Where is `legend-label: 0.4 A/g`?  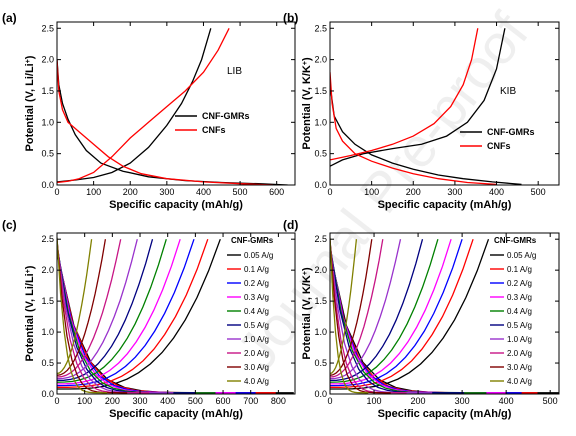
legend-label: 0.4 A/g is located at coordinates (519, 311).